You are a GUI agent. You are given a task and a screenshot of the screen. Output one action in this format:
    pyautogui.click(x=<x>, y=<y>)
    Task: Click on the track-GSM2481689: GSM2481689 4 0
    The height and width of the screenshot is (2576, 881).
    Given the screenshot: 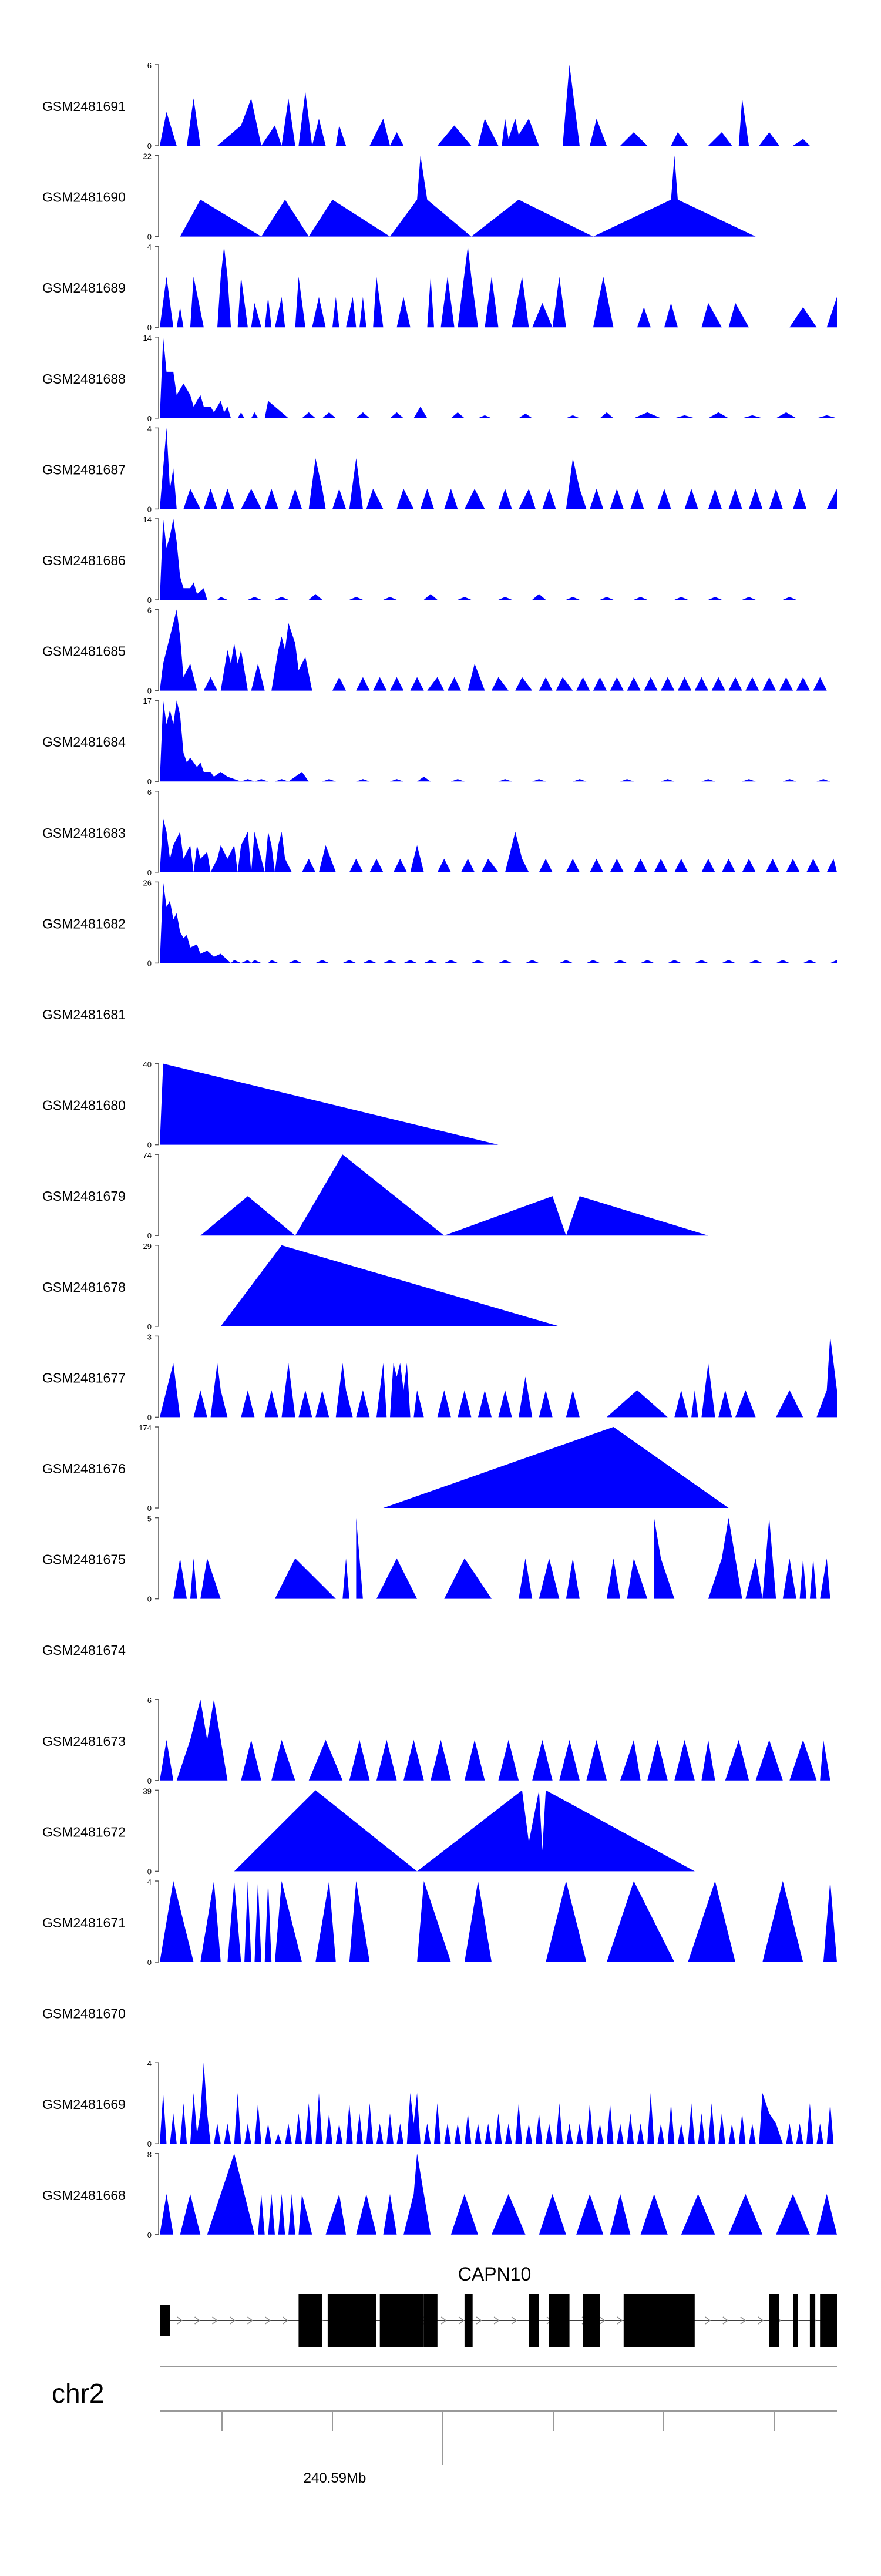 What is the action you would take?
    pyautogui.click(x=440, y=287)
    